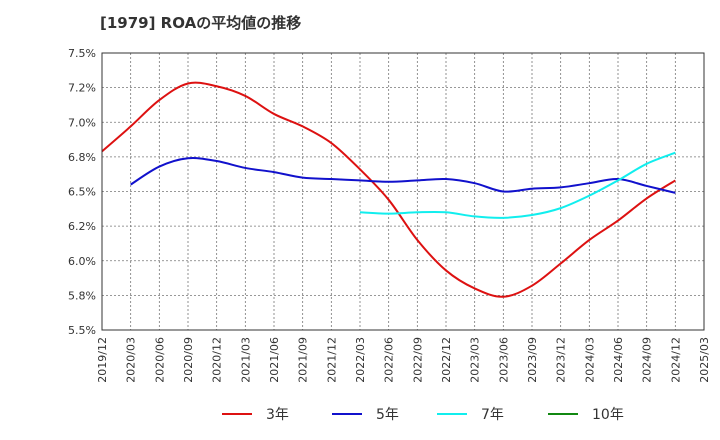  Describe the element at coordinates (82, 330) in the screenshot. I see `y-tick-label: 5.5%` at that location.